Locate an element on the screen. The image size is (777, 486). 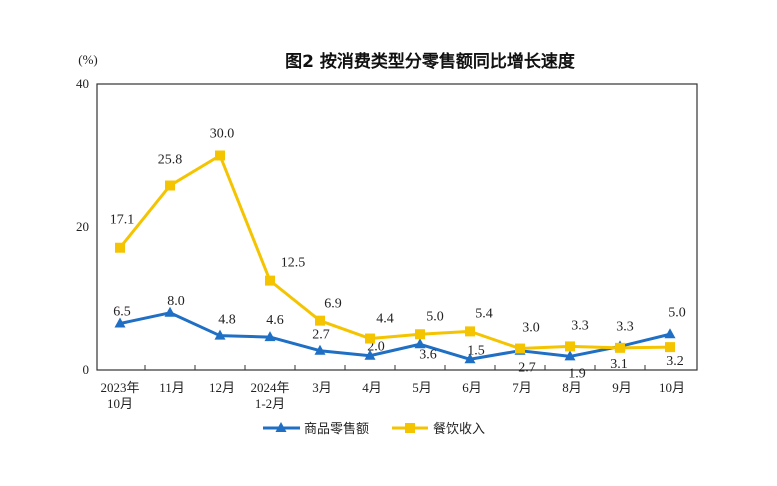
x-tick-label: 9月 is located at coordinates (622, 387).